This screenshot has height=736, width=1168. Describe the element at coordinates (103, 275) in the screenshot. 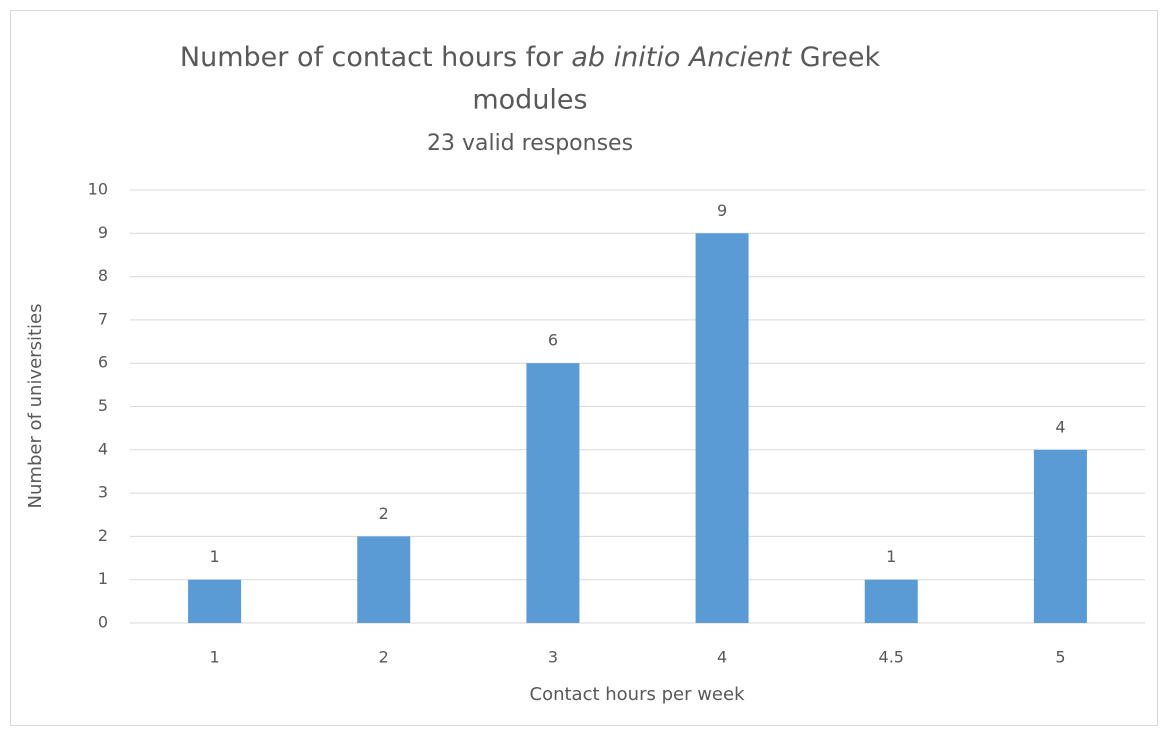

I see `y-tick-label: 8` at that location.